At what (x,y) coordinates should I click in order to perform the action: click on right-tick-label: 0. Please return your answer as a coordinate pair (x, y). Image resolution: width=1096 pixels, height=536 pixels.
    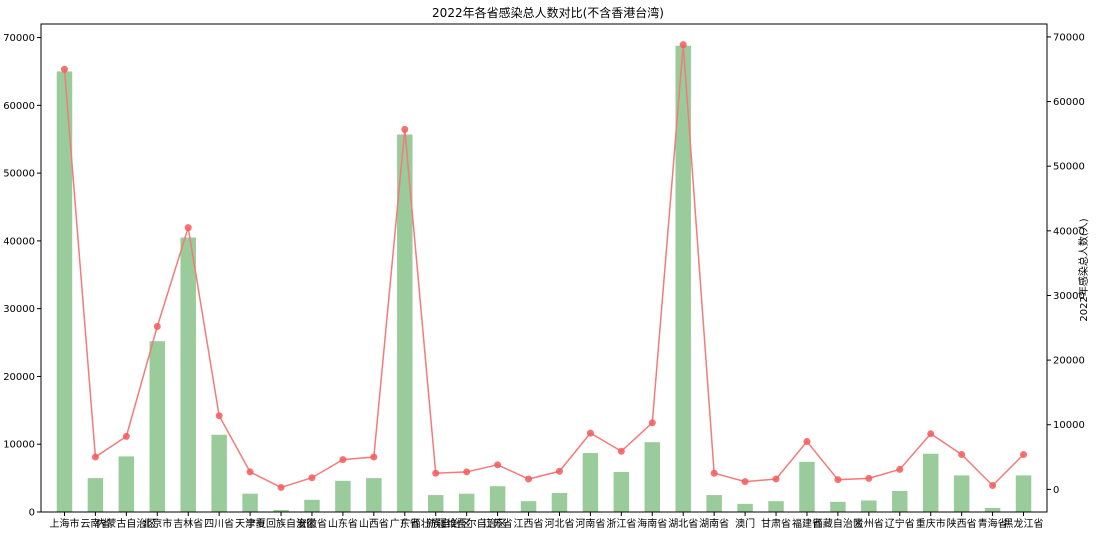
    Looking at the image, I should click on (1056, 490).